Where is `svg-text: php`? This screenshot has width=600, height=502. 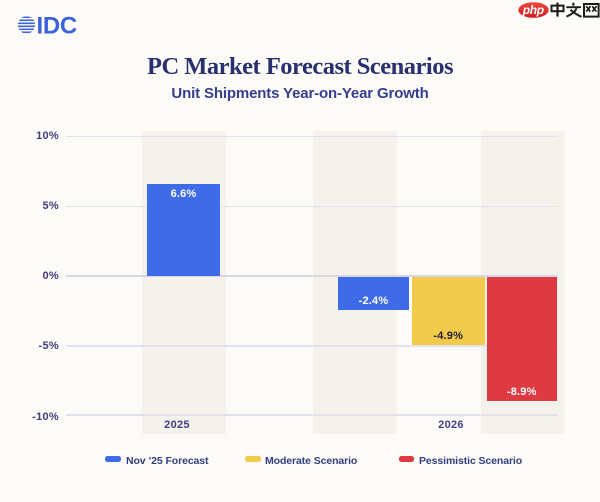
svg-text: php is located at coordinates (533, 10).